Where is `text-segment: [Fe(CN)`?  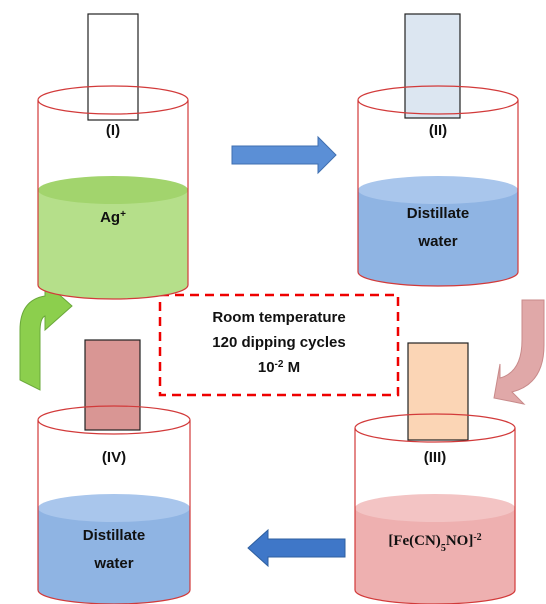 text-segment: [Fe(CN) is located at coordinates (414, 541).